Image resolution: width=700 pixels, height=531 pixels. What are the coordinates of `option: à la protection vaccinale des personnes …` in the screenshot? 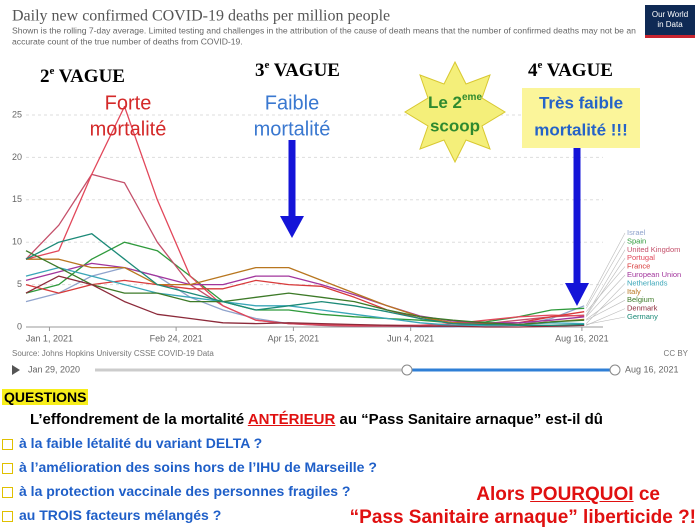 It's located at (176, 491).